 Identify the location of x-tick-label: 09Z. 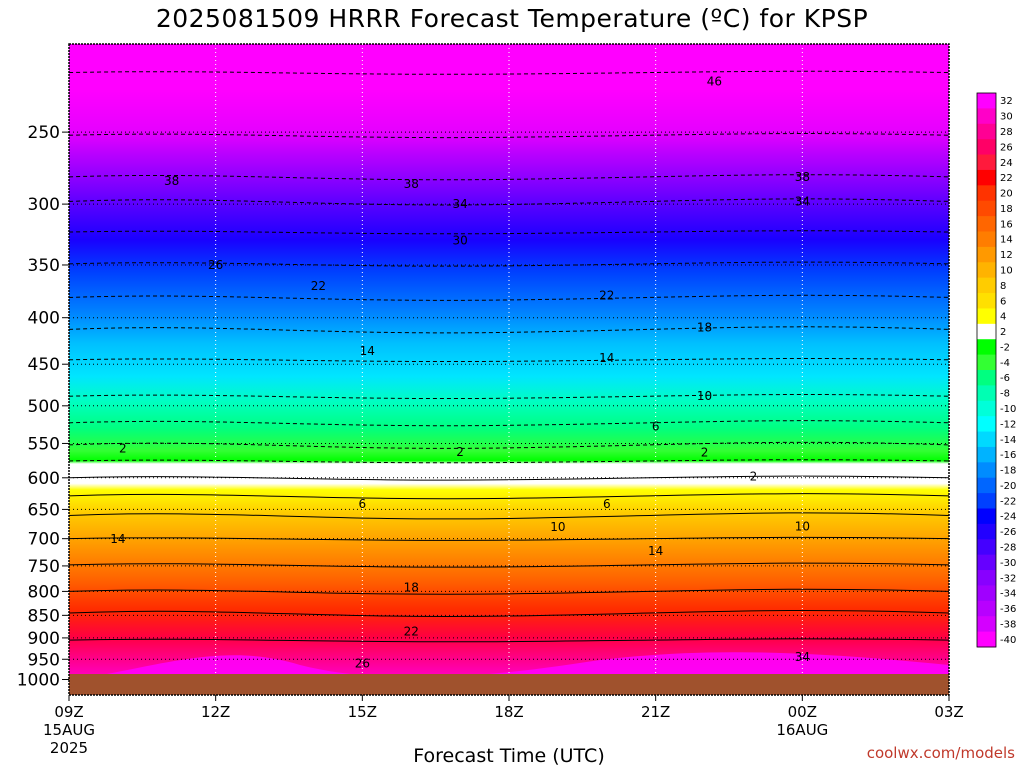
(68, 712).